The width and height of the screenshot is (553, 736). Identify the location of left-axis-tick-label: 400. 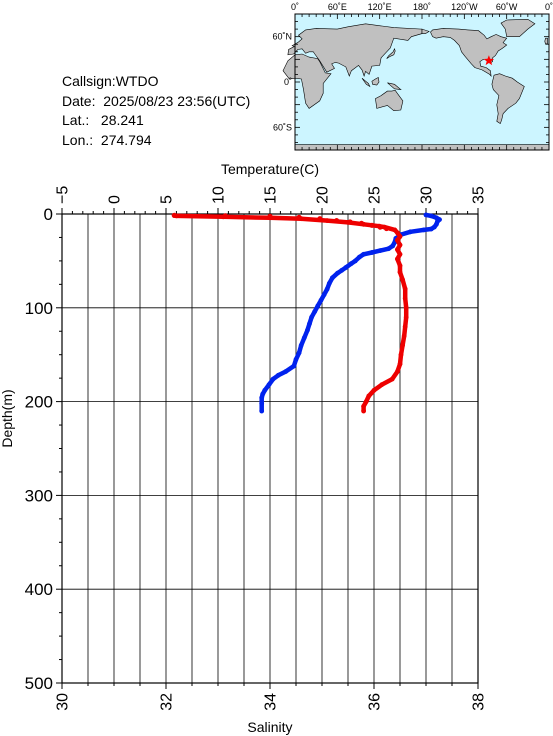
(39, 589).